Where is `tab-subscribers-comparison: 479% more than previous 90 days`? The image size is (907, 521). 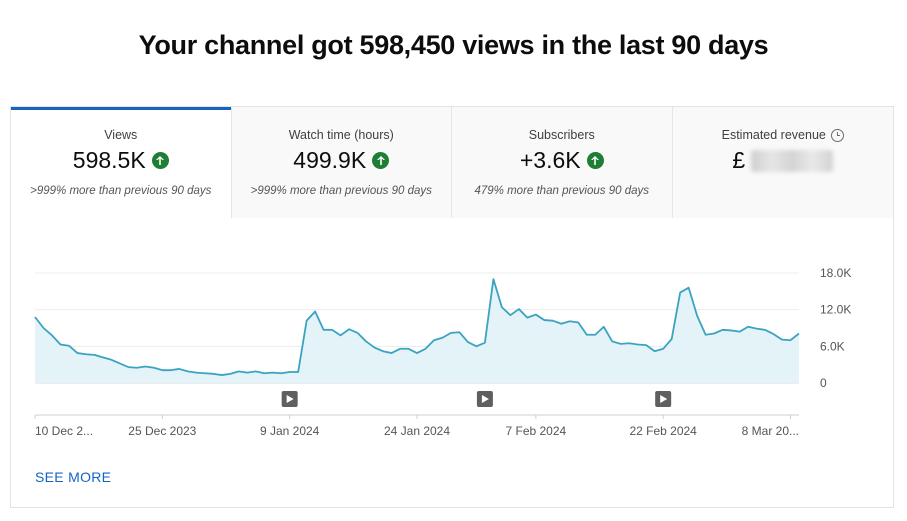
tab-subscribers-comparison: 479% more than previous 90 days is located at coordinates (562, 191).